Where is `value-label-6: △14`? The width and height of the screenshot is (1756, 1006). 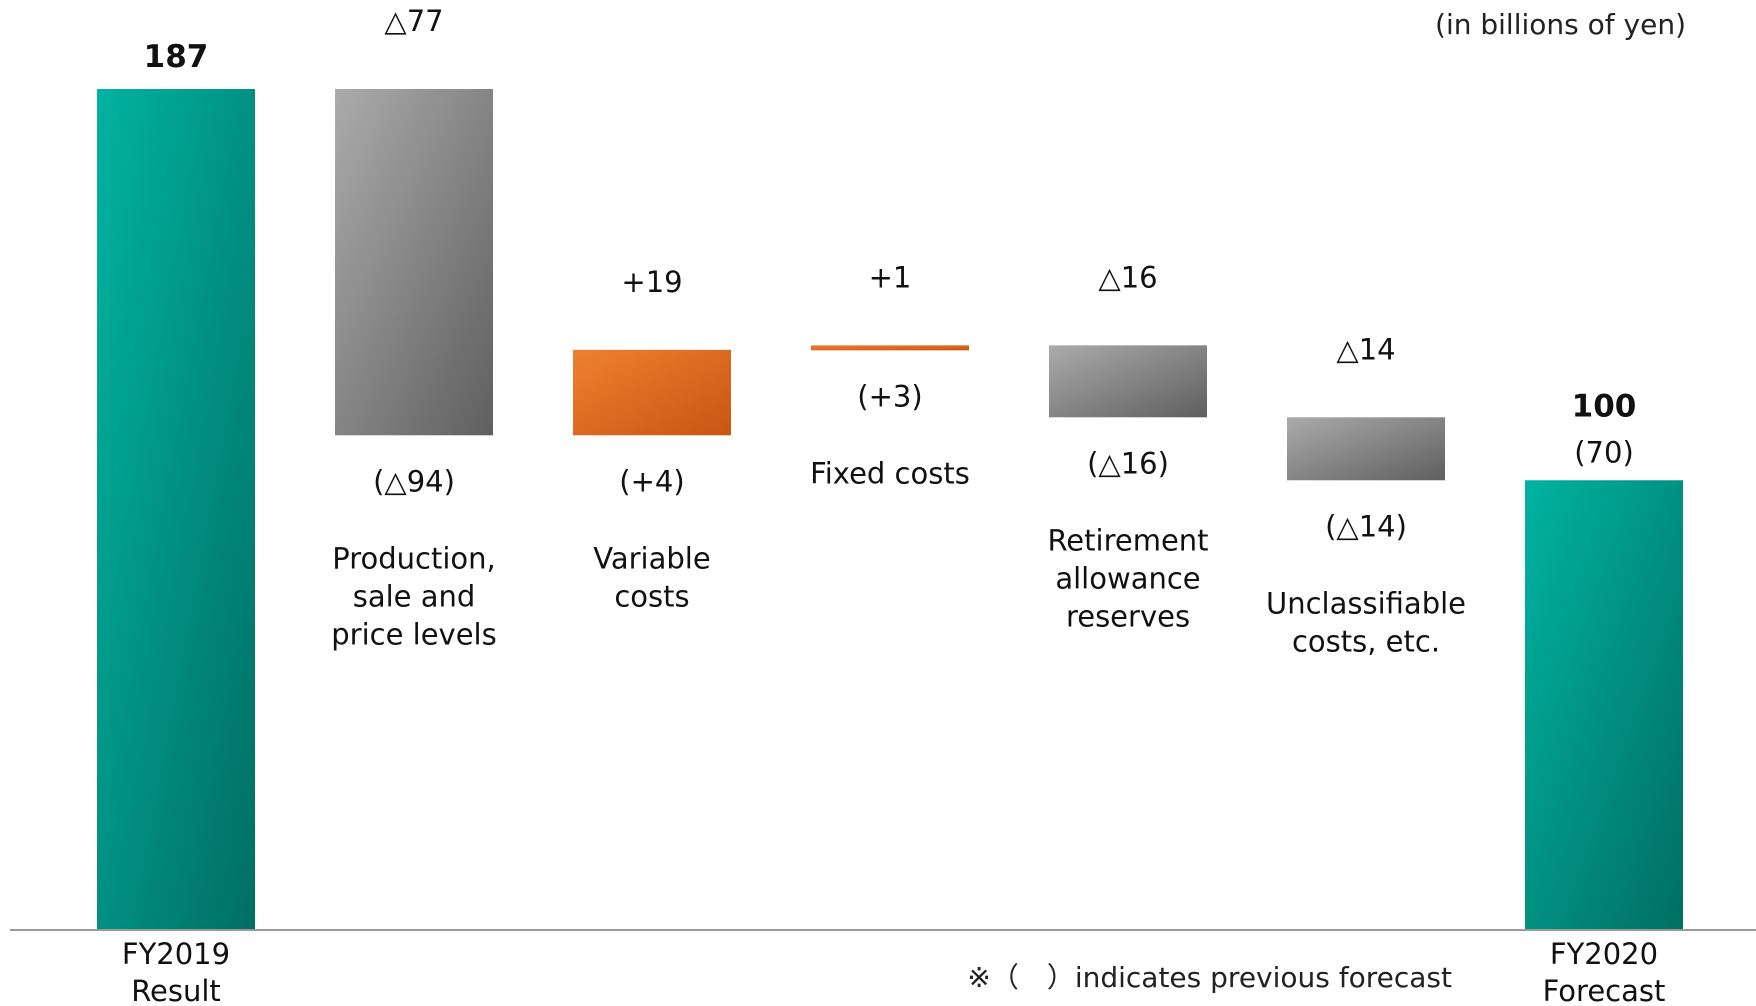 value-label-6: △14 is located at coordinates (1365, 349).